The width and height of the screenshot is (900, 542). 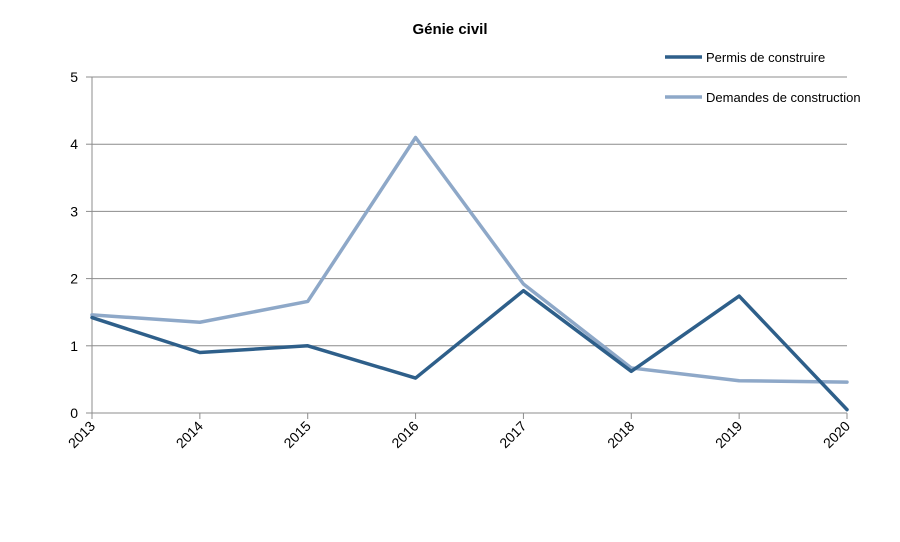 I want to click on x-tick-label: 2017, so click(x=512, y=434).